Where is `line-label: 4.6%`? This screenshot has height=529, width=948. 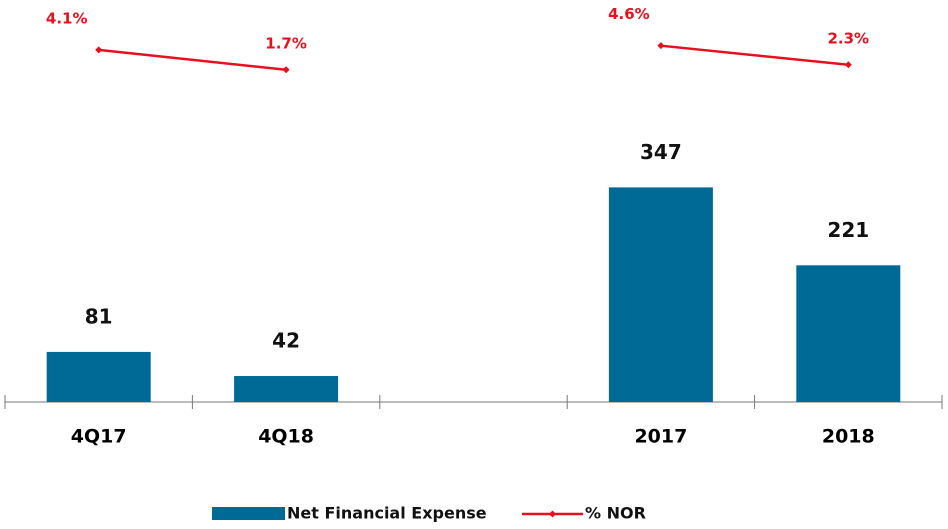
line-label: 4.6% is located at coordinates (629, 14).